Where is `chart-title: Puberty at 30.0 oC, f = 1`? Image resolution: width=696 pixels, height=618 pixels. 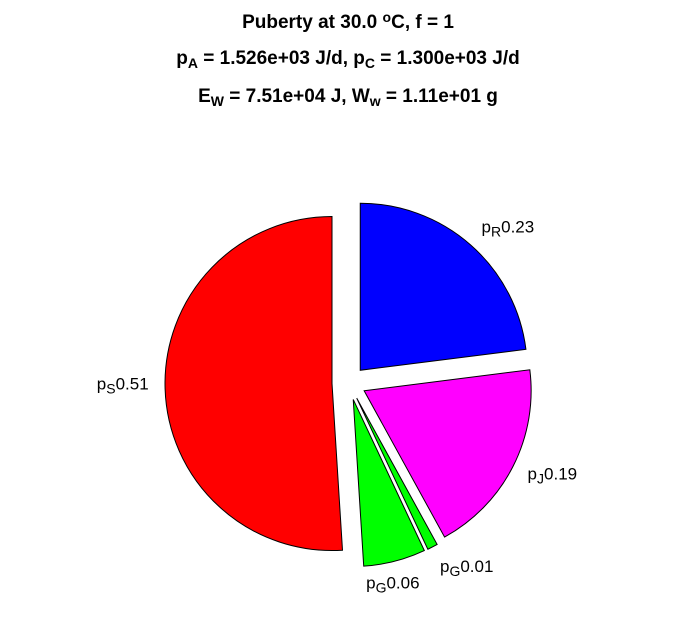 chart-title: Puberty at 30.0 oC, f = 1 is located at coordinates (348, 21).